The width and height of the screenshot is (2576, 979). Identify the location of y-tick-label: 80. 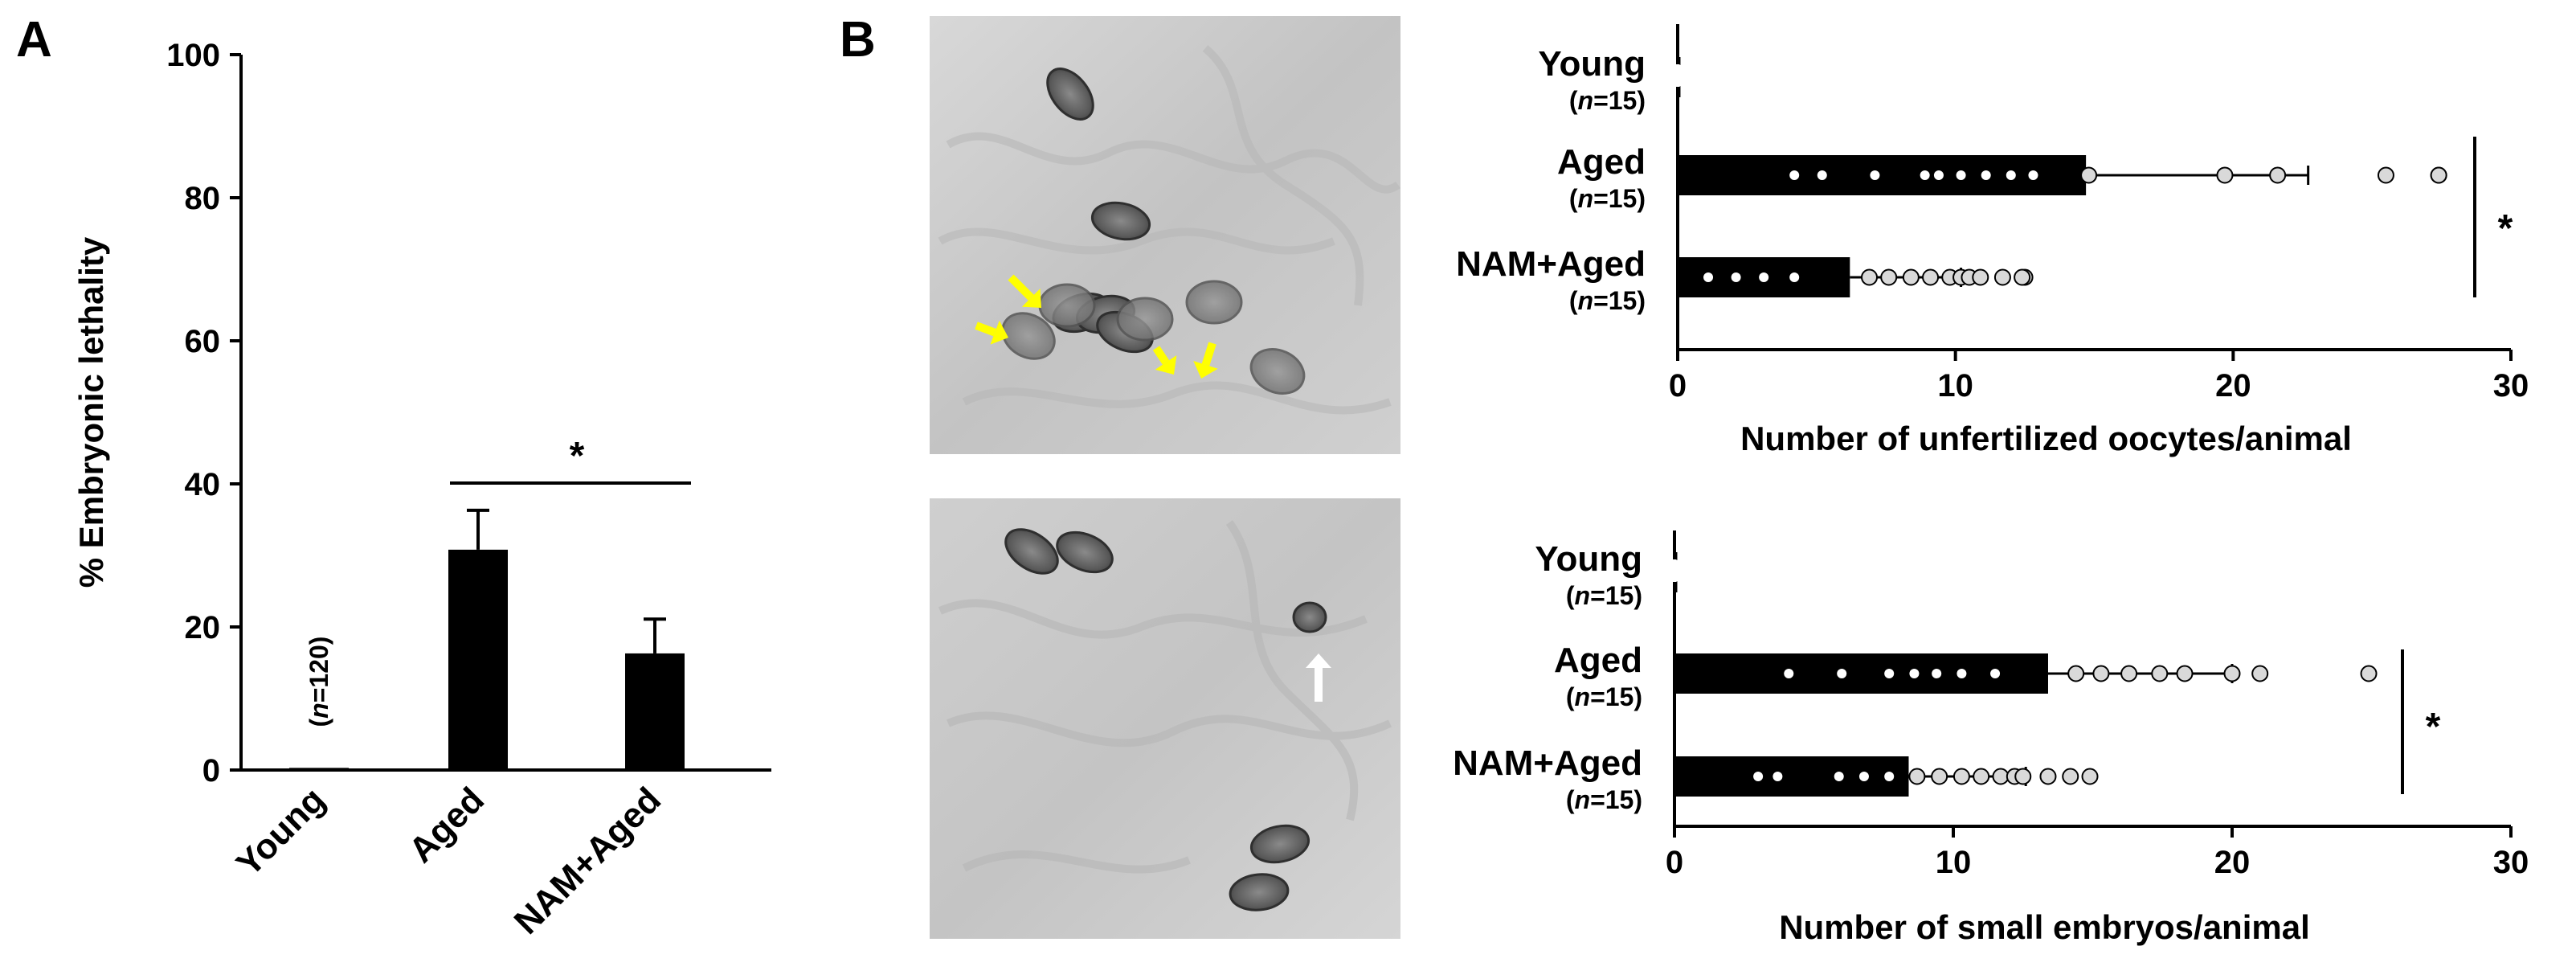
(203, 198).